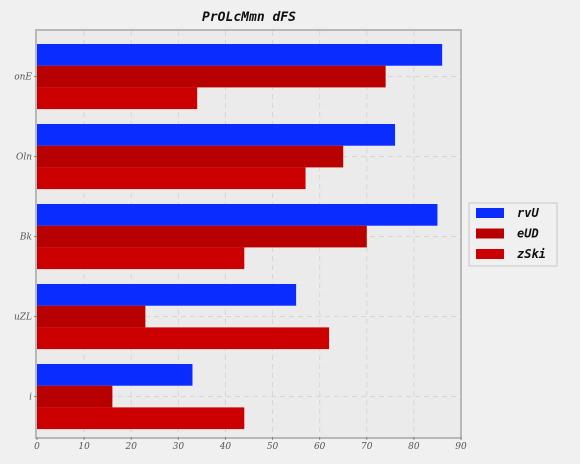 The image size is (580, 464). What do you see at coordinates (23, 78) in the screenshot?
I see `y-tick-label: onE` at bounding box center [23, 78].